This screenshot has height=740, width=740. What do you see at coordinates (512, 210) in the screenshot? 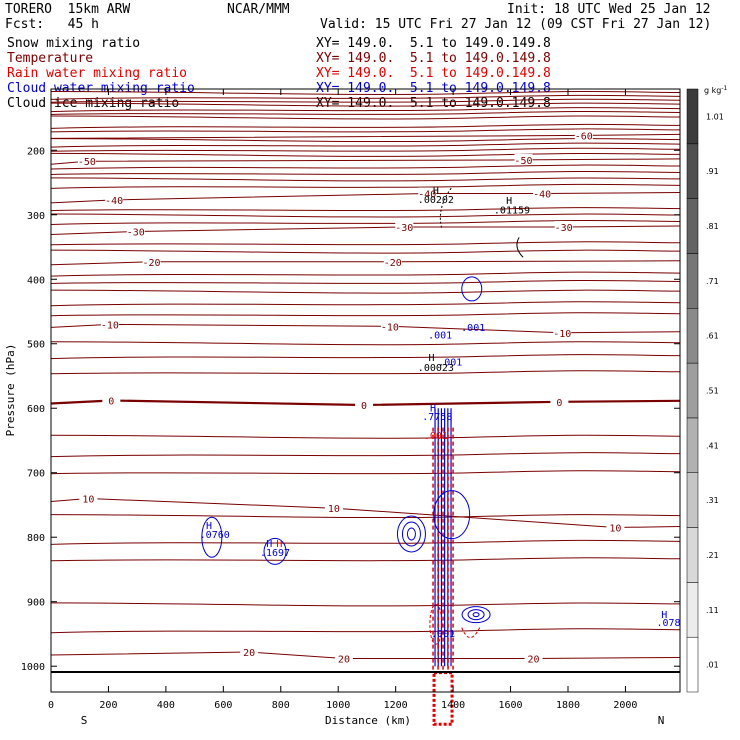
I see `contour-annotation: .01159` at bounding box center [512, 210].